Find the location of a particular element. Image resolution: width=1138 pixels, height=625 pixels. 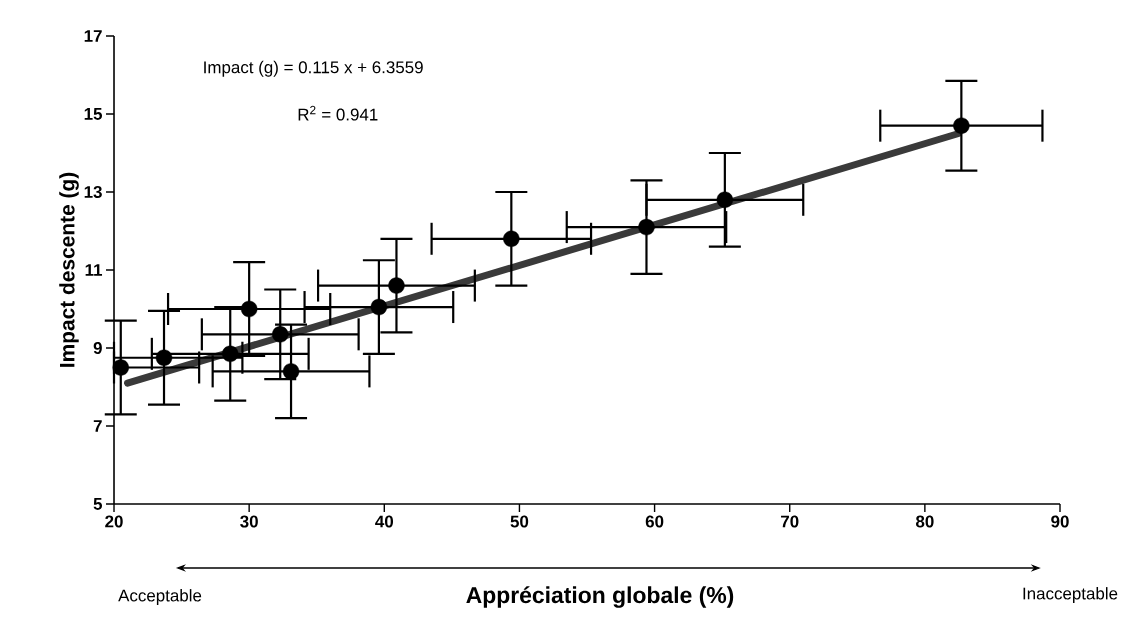

y-tick-label: 15 is located at coordinates (93, 114).